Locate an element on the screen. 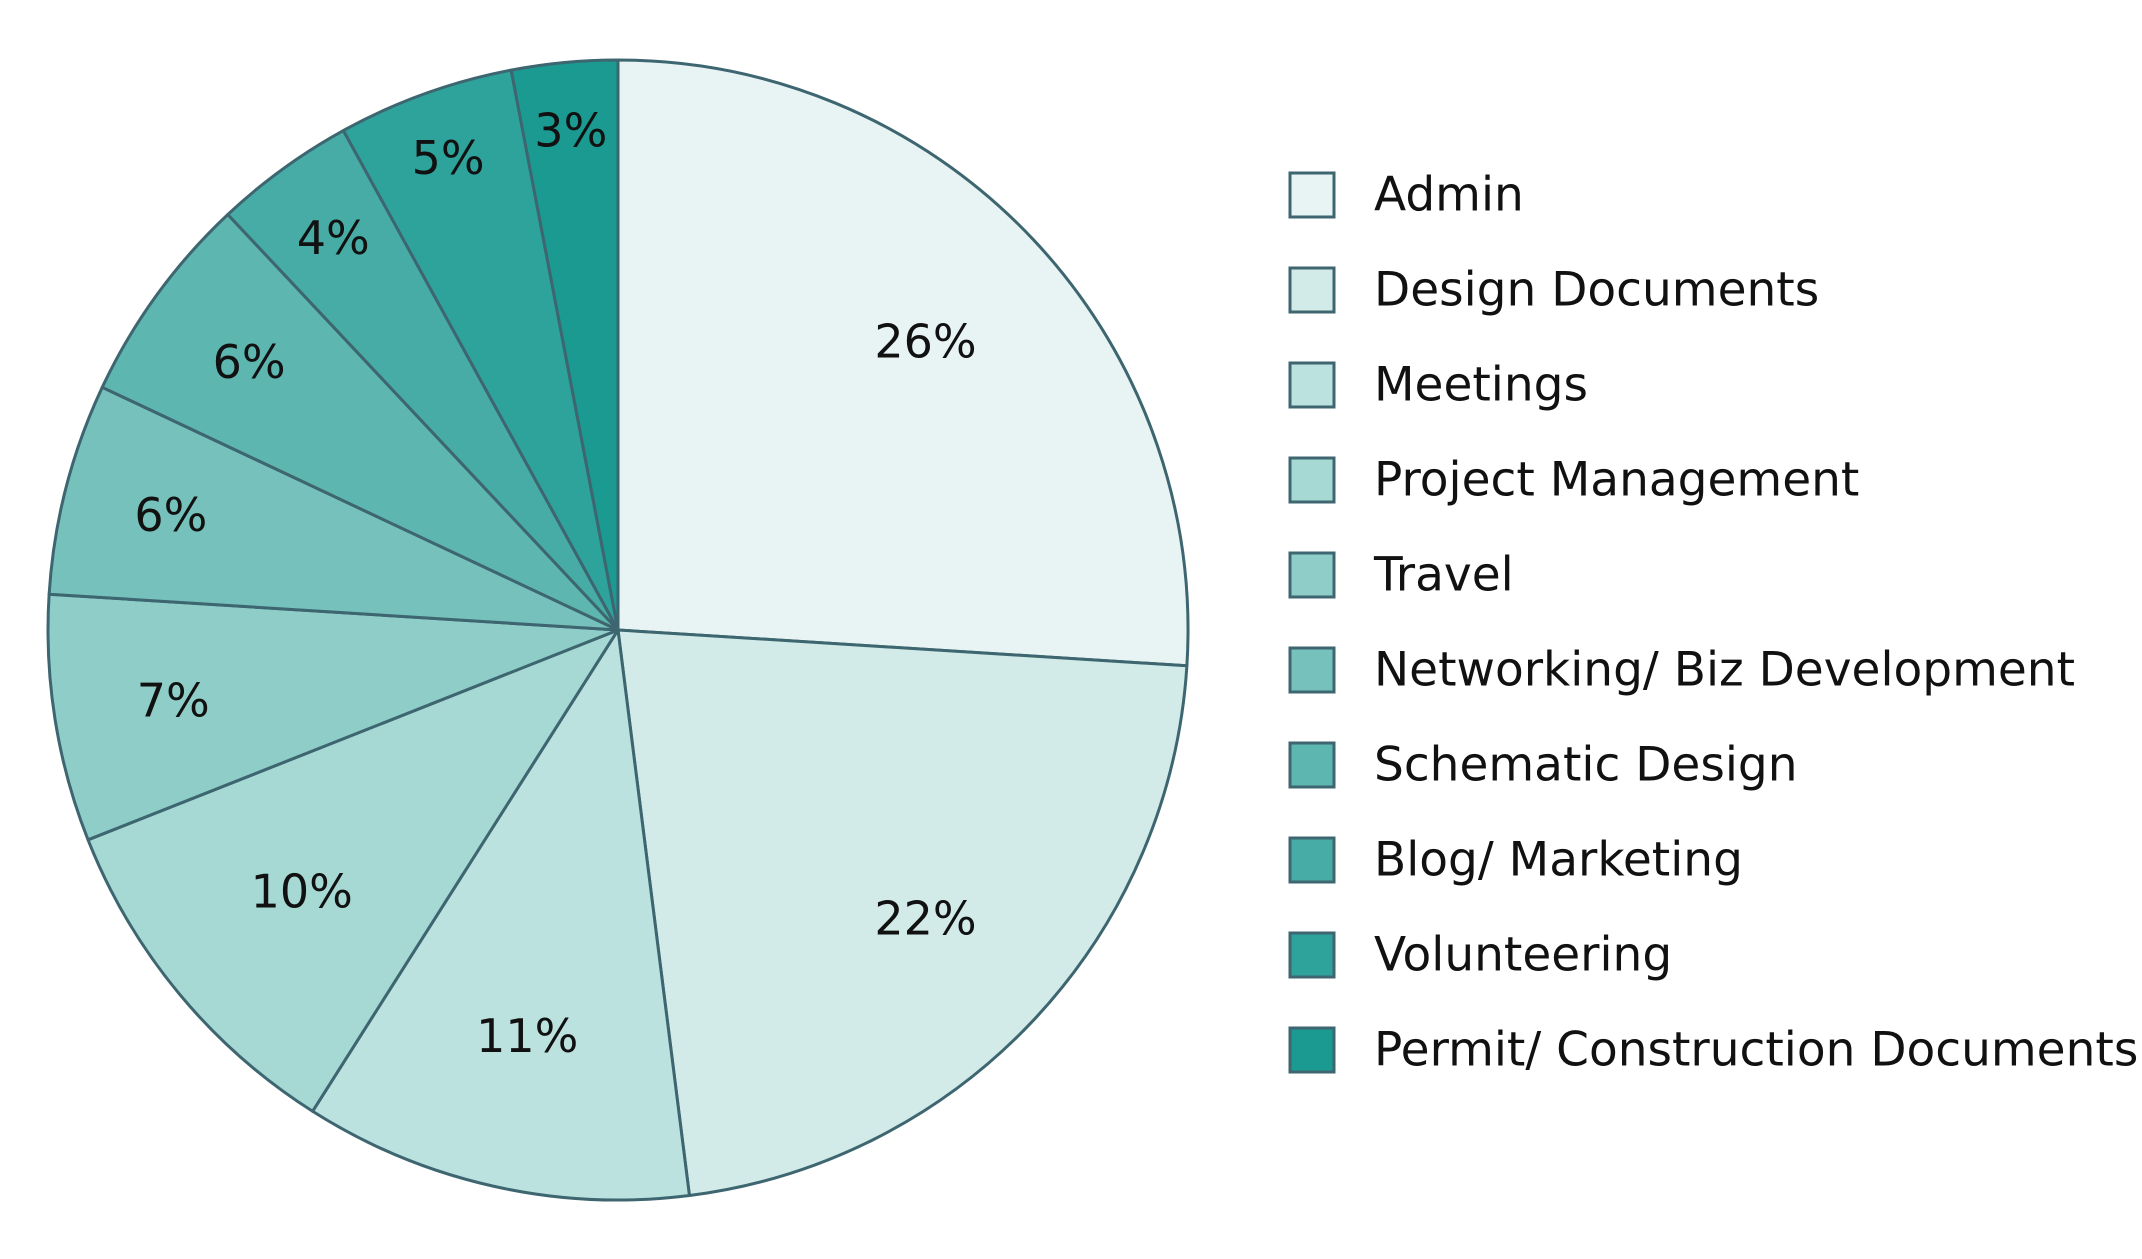 This screenshot has height=1259, width=2142. legend-item-schematic-design: Schematic Design is located at coordinates (1543, 765).